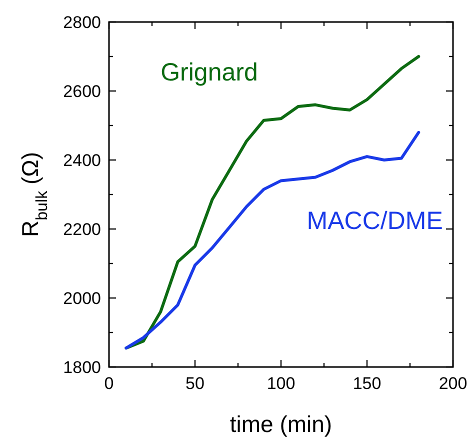 The width and height of the screenshot is (470, 446). I want to click on y-tick-label: 2200, so click(82, 229).